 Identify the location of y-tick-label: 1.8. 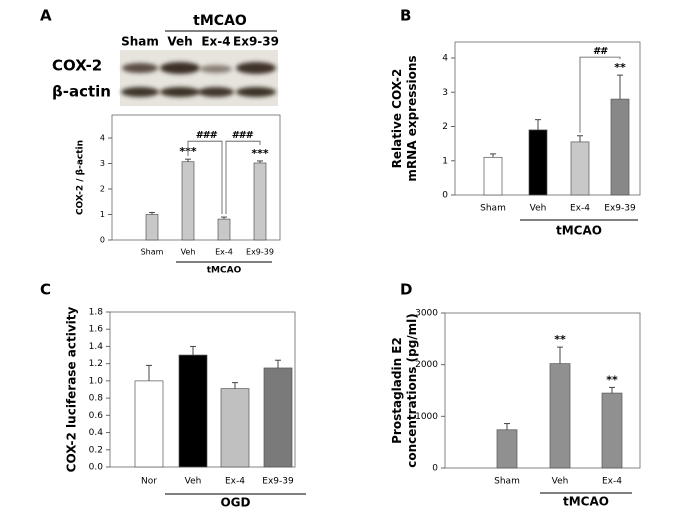
(96, 313).